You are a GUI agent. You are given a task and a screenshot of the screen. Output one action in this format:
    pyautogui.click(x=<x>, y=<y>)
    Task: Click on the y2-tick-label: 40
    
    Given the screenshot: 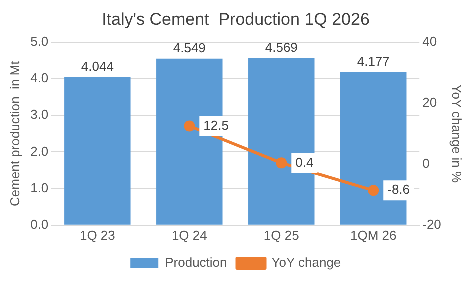 What is the action you would take?
    pyautogui.click(x=430, y=41)
    